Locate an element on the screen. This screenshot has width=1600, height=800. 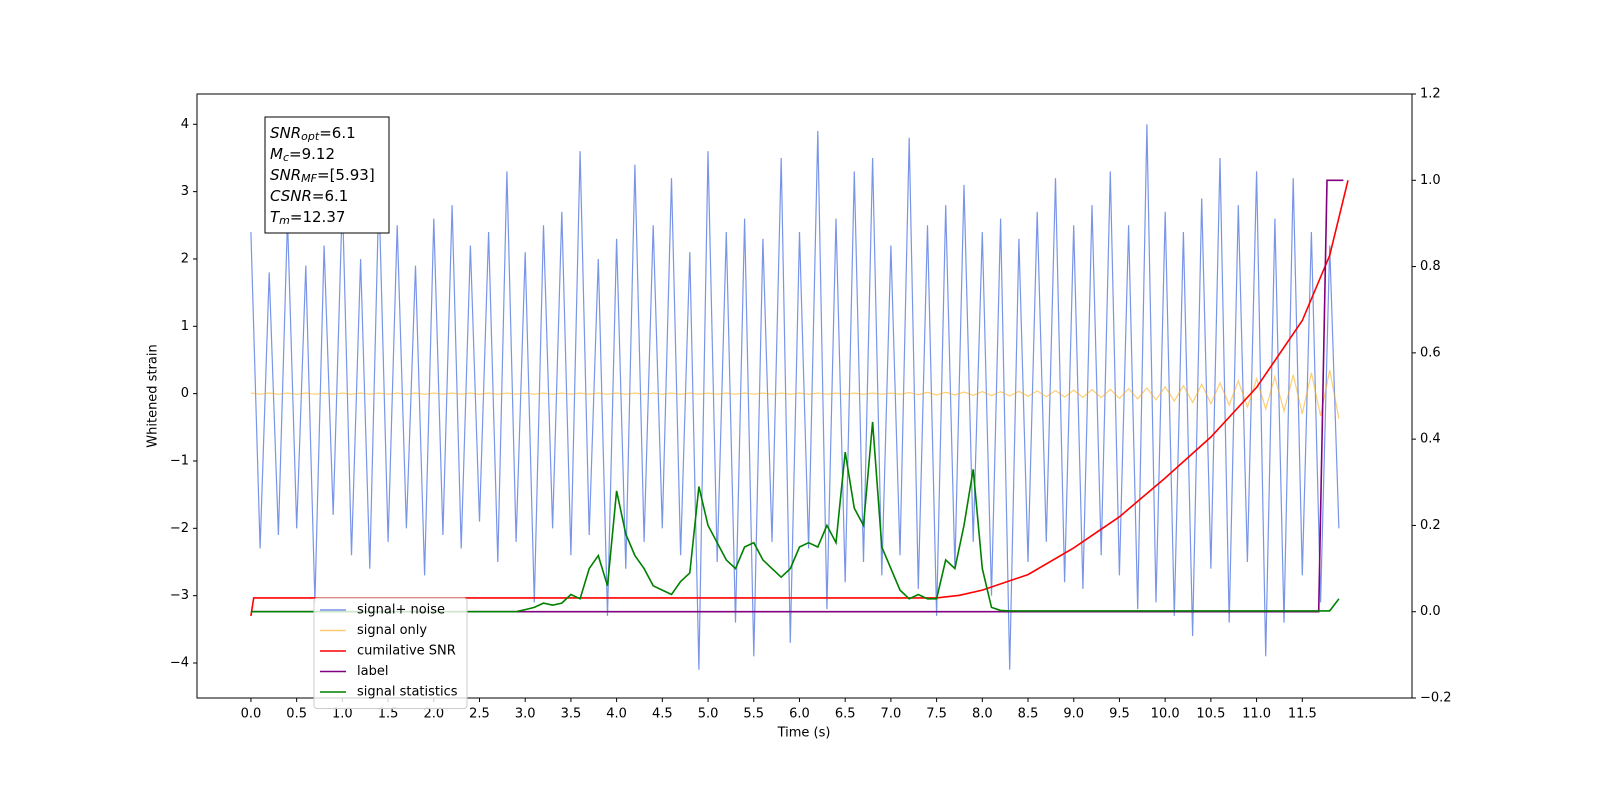
y2-tick-label: 0.8 is located at coordinates (1430, 266).